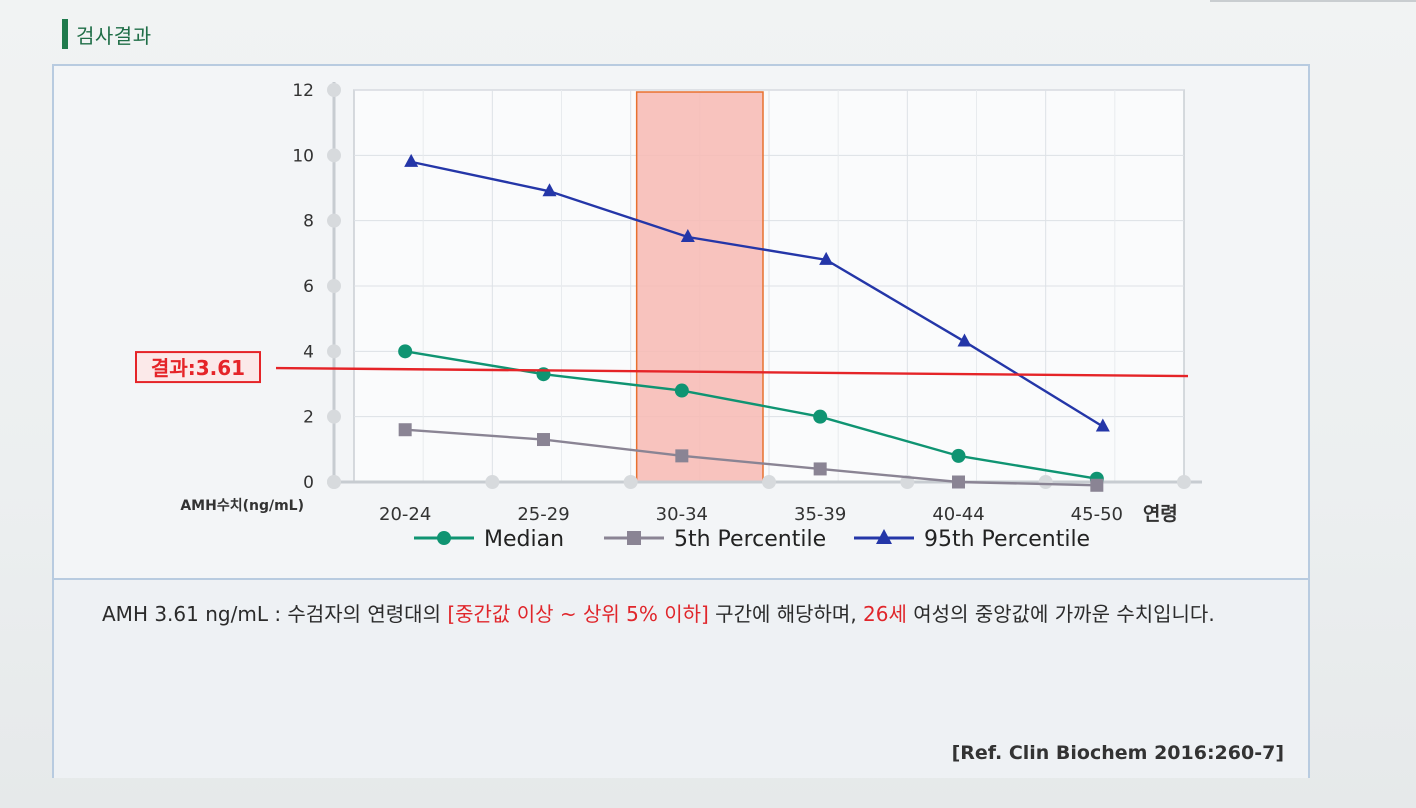 This screenshot has height=808, width=1416. I want to click on y-tick-label: 6, so click(308, 287).